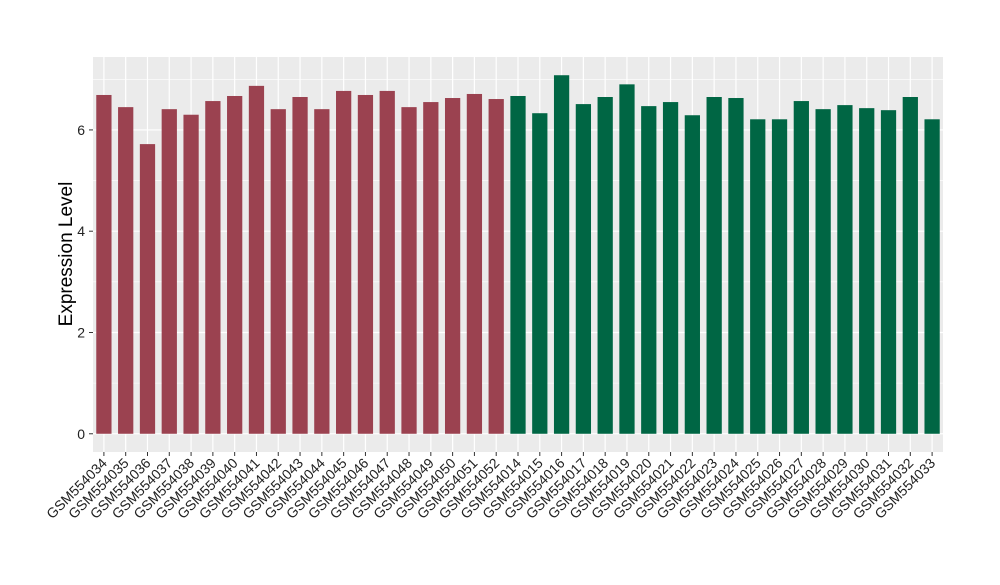  I want to click on bar-GSM554030, so click(867, 271).